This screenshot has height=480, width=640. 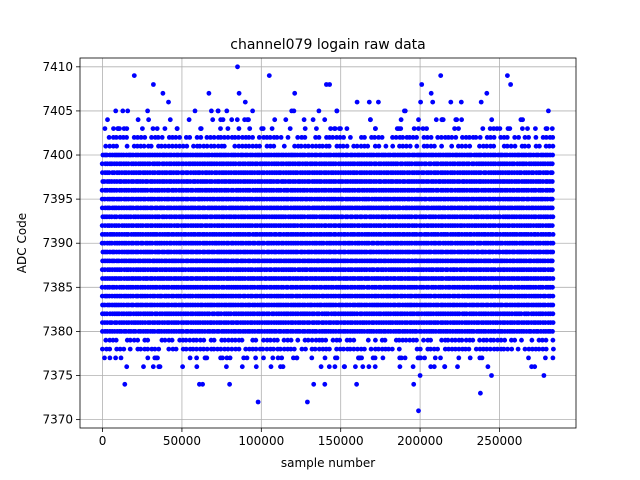 What do you see at coordinates (22, 243) in the screenshot?
I see `y-axis-label: ADC Code` at bounding box center [22, 243].